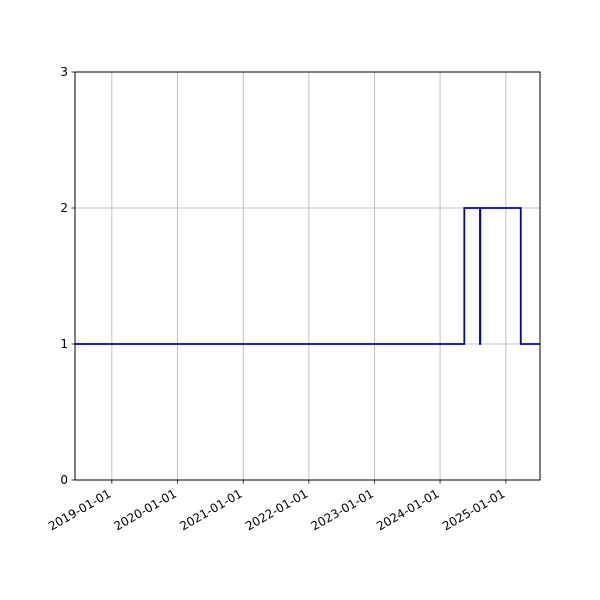  What do you see at coordinates (64, 344) in the screenshot?
I see `y-tick-label: 1` at bounding box center [64, 344].